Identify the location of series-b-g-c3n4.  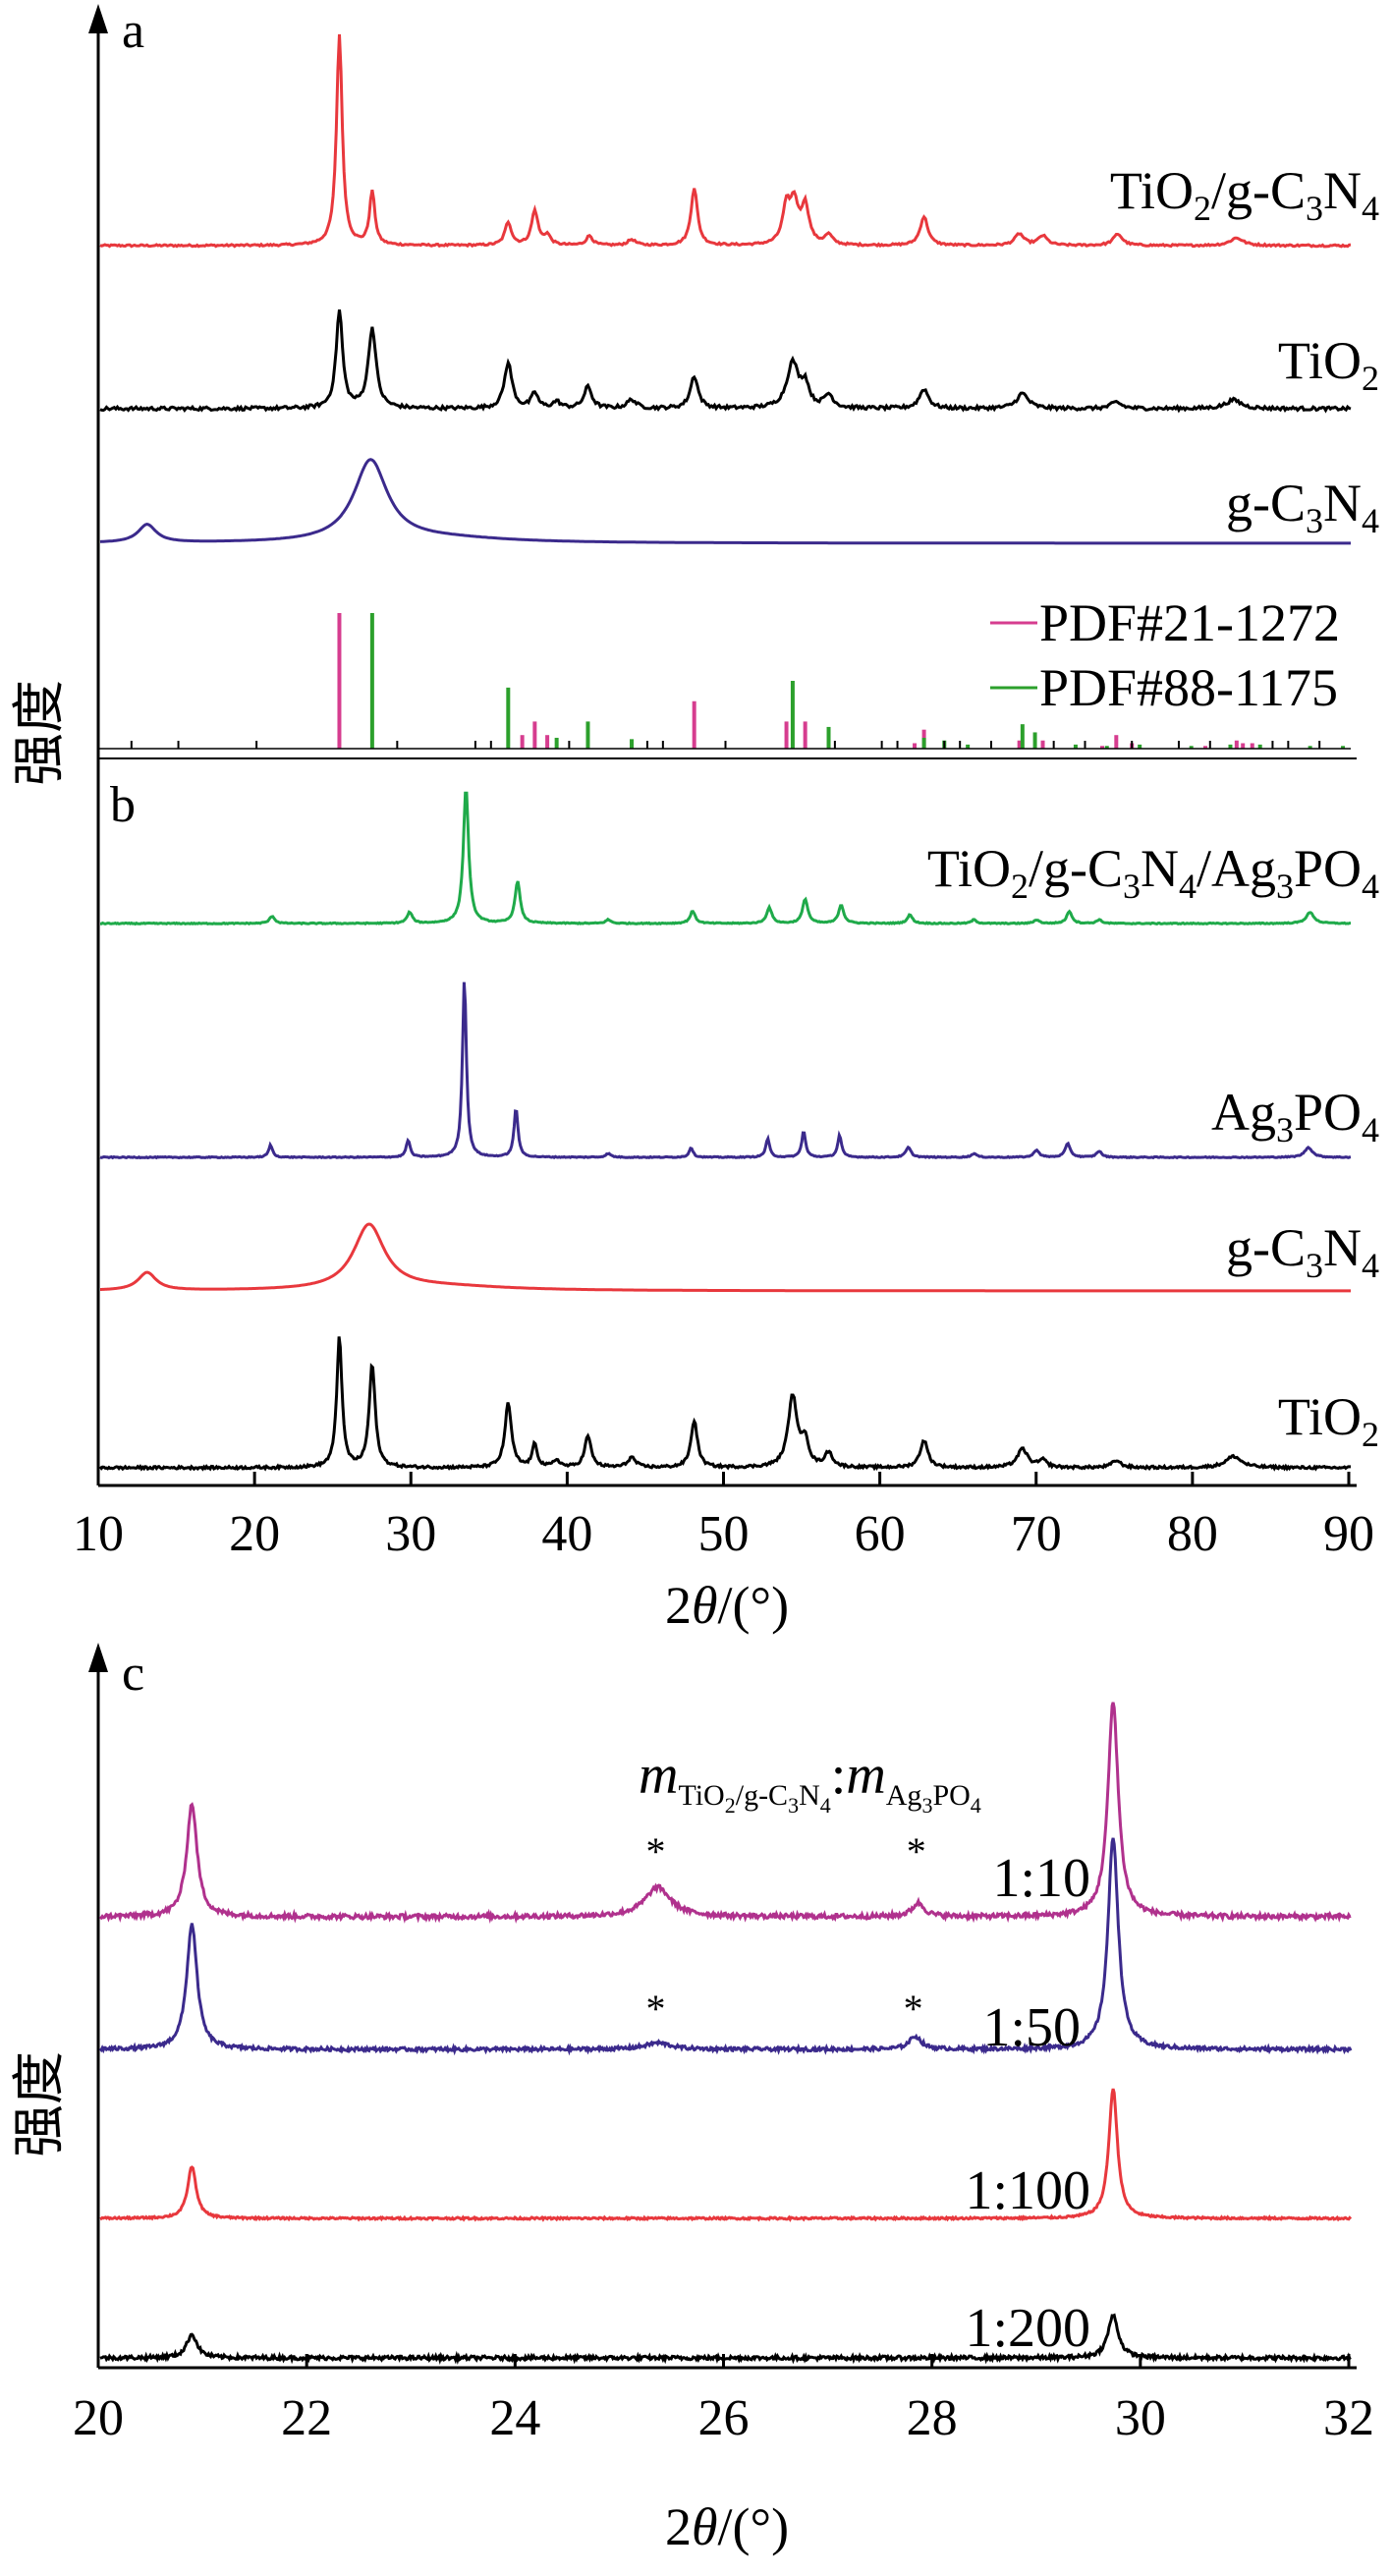
(725, 1257).